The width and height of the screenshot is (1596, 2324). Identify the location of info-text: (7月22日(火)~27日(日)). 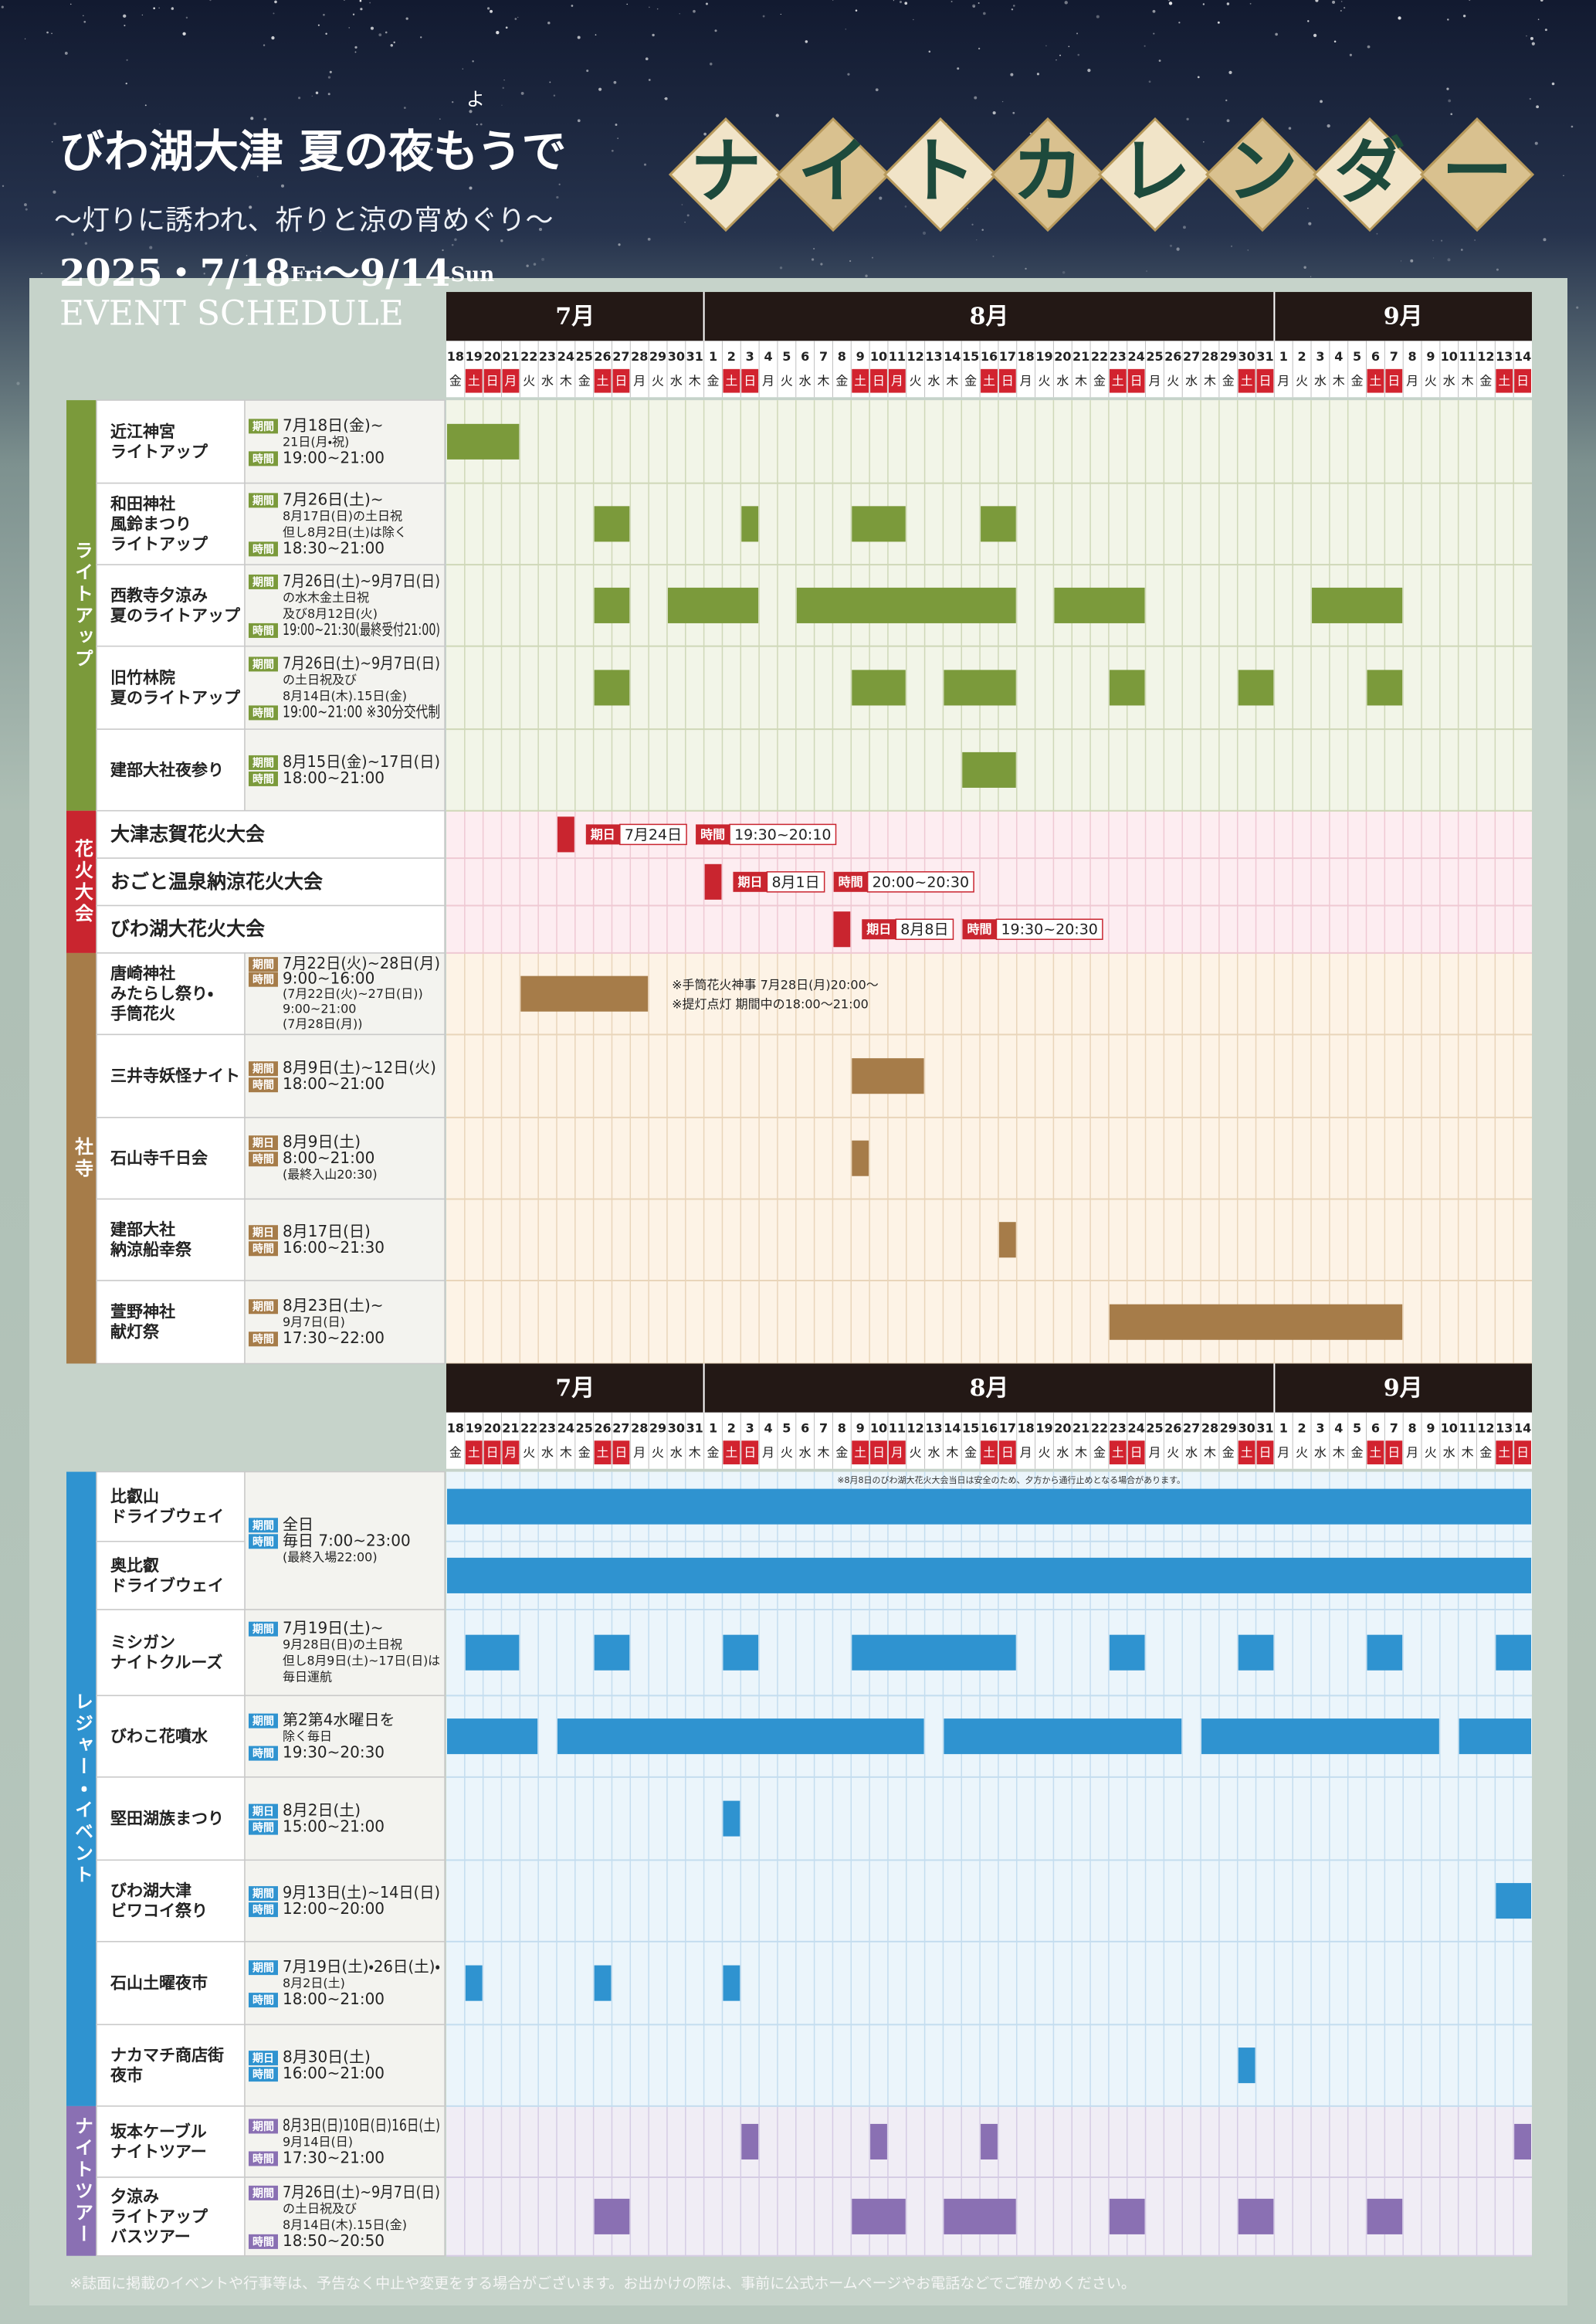
(353, 993).